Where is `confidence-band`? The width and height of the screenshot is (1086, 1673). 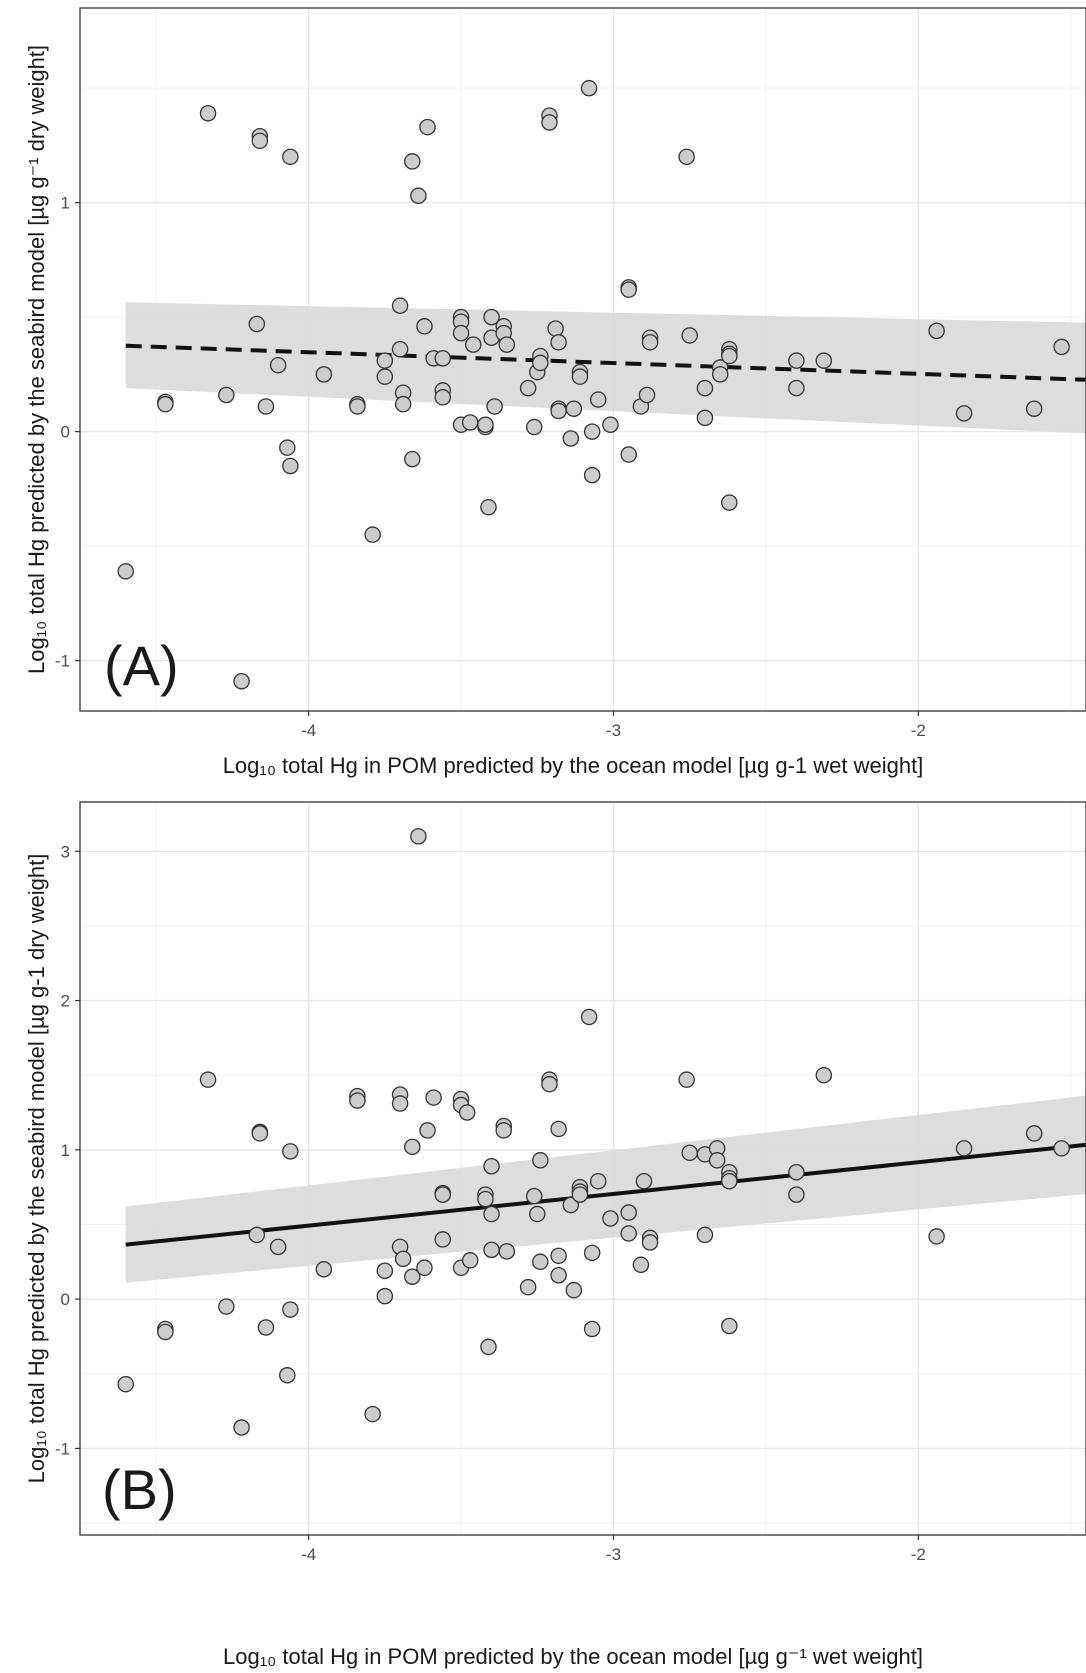 confidence-band is located at coordinates (605, 368).